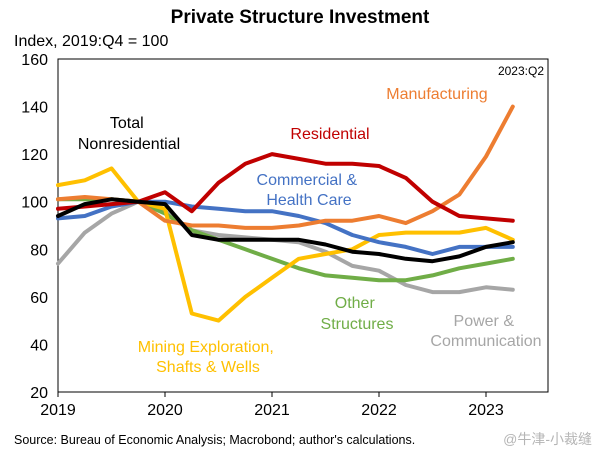 This screenshot has height=451, width=600. What do you see at coordinates (34, 227) in the screenshot?
I see `y-axis-ticks: 20 40 60 80 100 120 140 160` at bounding box center [34, 227].